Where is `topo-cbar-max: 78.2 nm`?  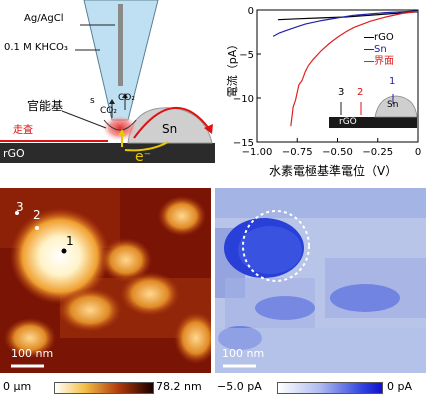 topo-cbar-max: 78.2 nm is located at coordinates (179, 386).